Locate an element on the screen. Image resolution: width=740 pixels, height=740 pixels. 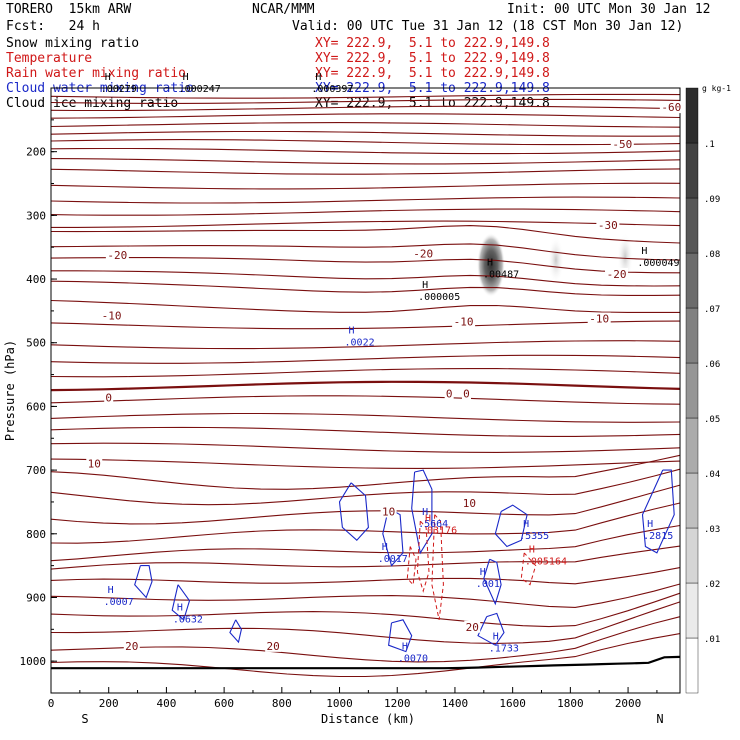
isotherm-label: -50 is located at coordinates (622, 144).